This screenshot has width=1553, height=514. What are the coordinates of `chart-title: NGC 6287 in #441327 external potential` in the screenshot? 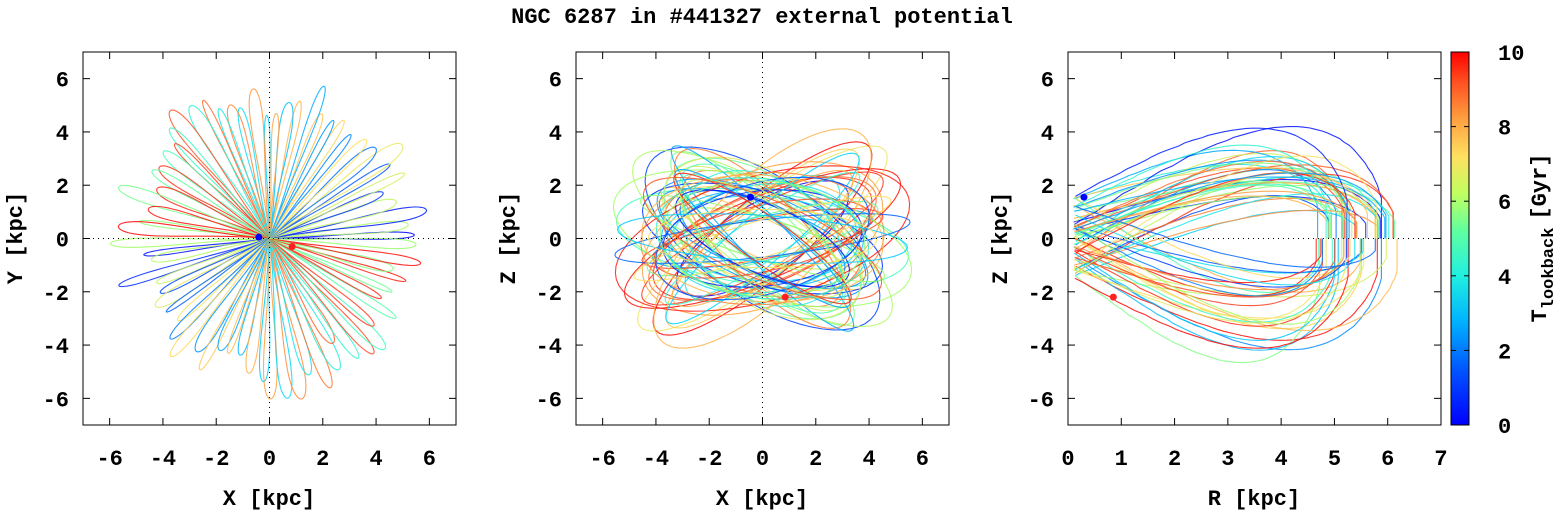 It's located at (762, 17).